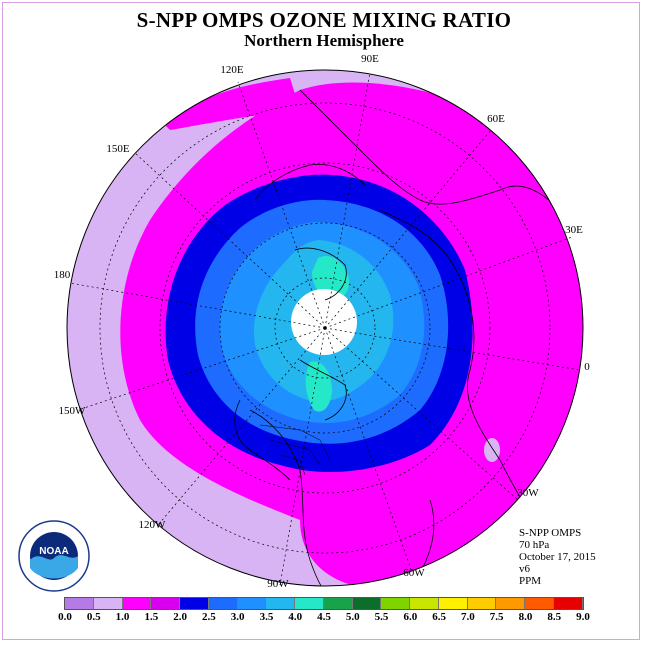  Describe the element at coordinates (295, 450) in the screenshot. I see `state-borders` at that location.